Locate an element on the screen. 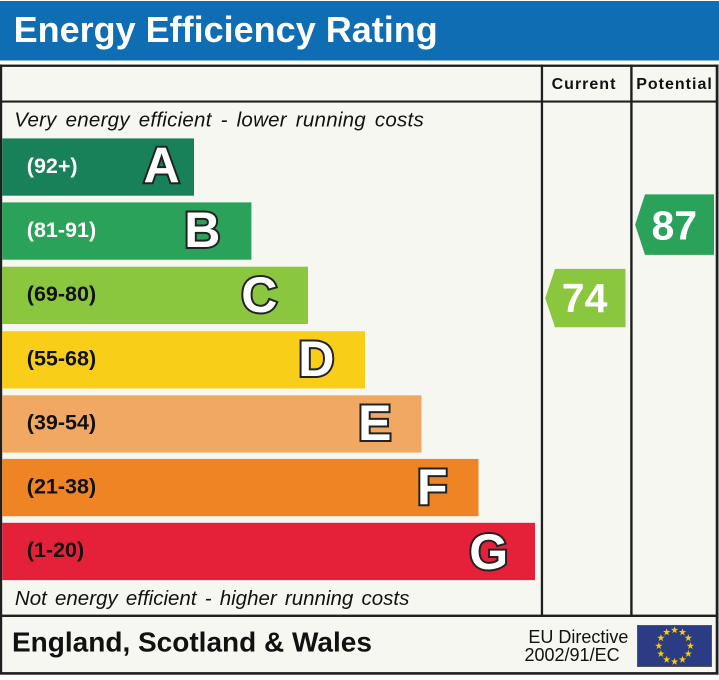  svg-text: Current is located at coordinates (584, 84).